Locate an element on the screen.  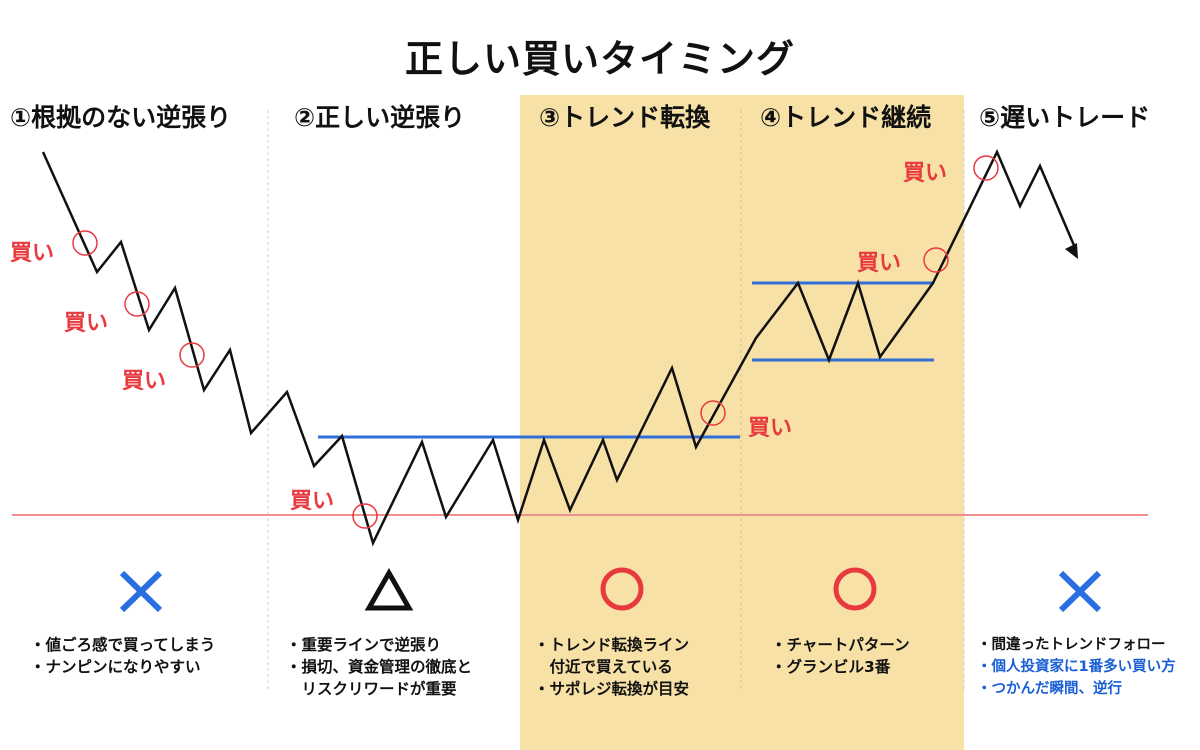
note-item: 付近で買えている is located at coordinates (603, 667).